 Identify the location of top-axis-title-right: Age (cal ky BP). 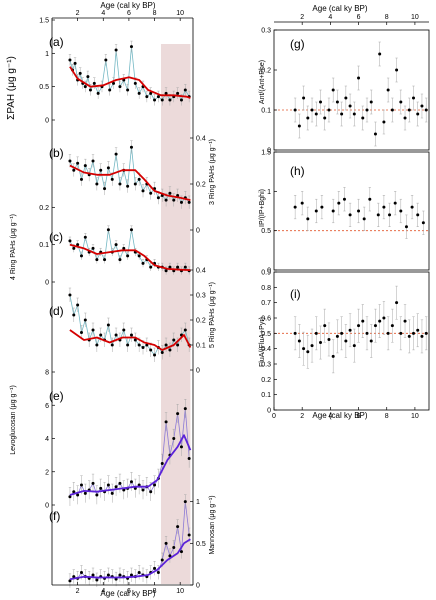
(339, 8).